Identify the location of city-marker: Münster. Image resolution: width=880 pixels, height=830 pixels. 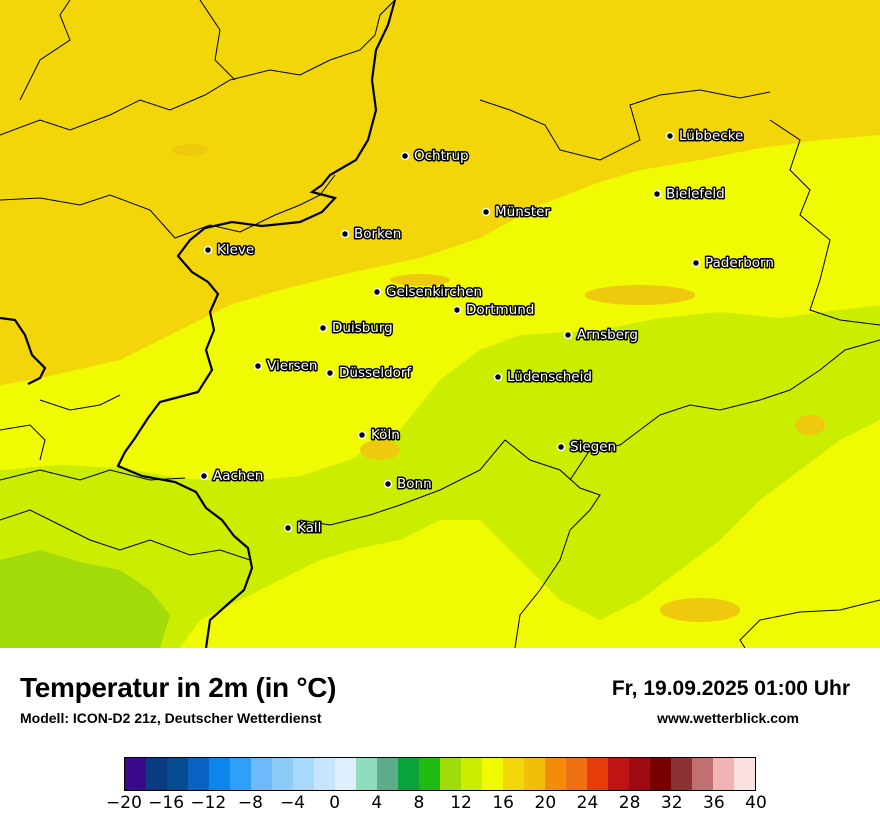
(516, 212).